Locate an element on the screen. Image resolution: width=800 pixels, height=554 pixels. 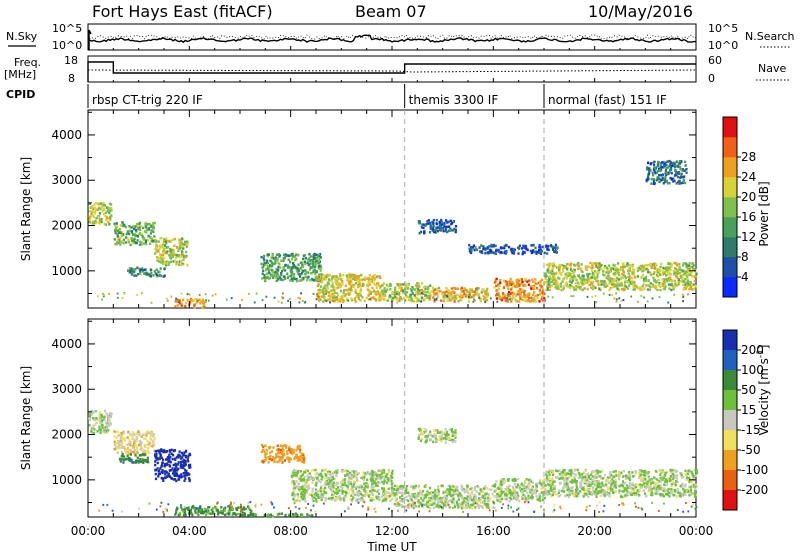
freq-label-line1: Freq. is located at coordinates (27, 62).